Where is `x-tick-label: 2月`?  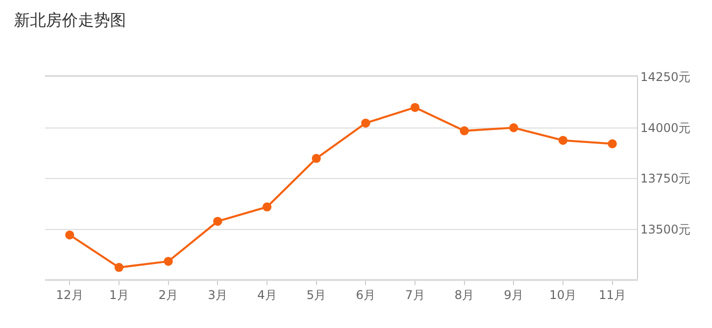 x-tick-label: 2月 is located at coordinates (168, 295).